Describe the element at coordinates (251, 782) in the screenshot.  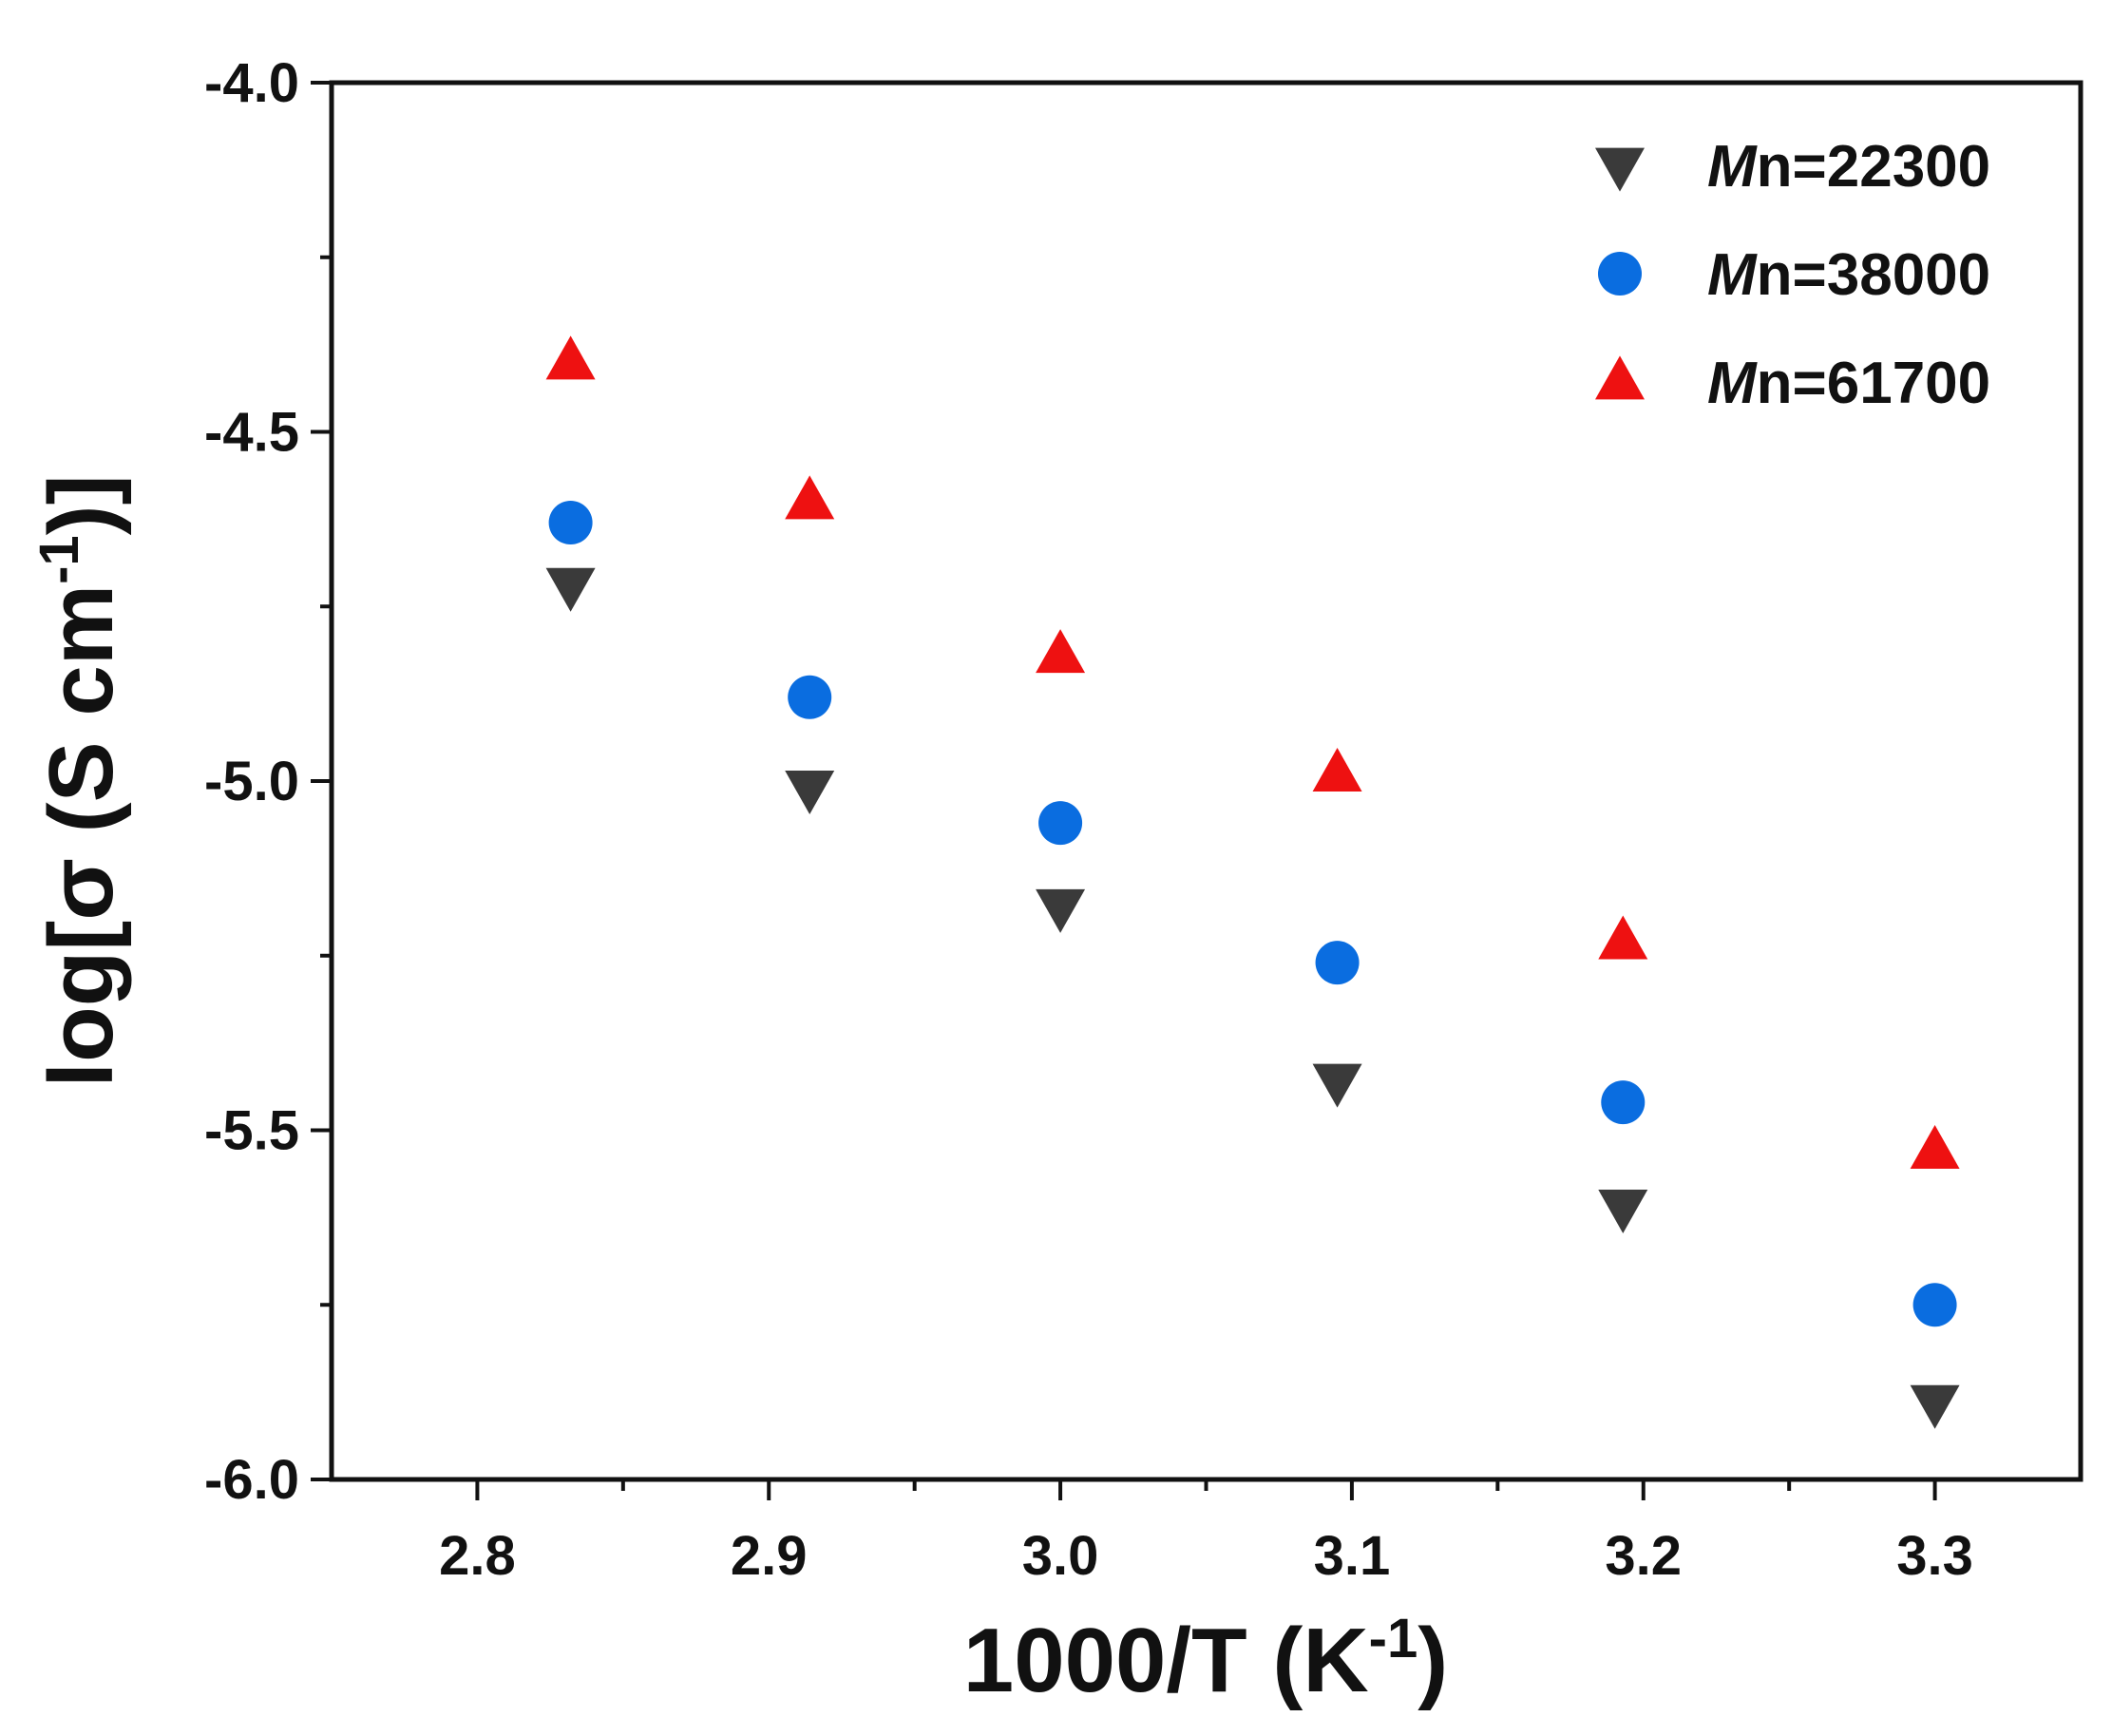
I see `y-tick-label: -5.0` at that location.